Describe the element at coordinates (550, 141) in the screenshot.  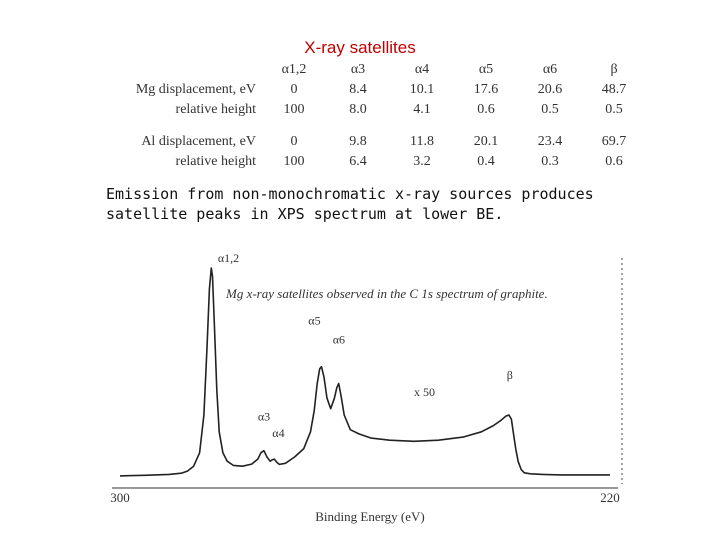
I see `table-cell: 23.4` at that location.